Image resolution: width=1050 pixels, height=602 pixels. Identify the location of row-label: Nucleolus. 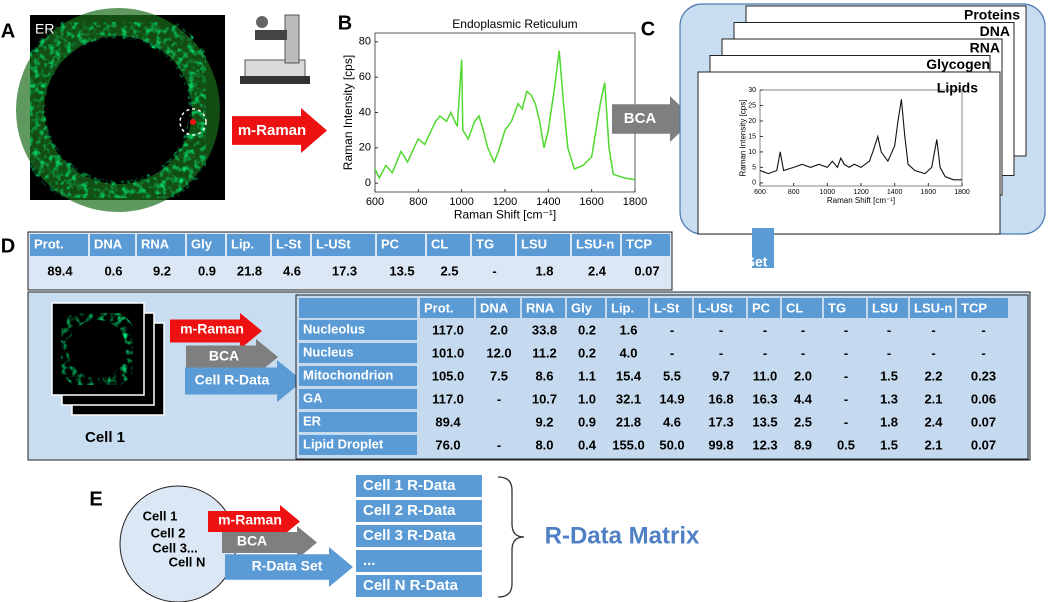
(334, 328).